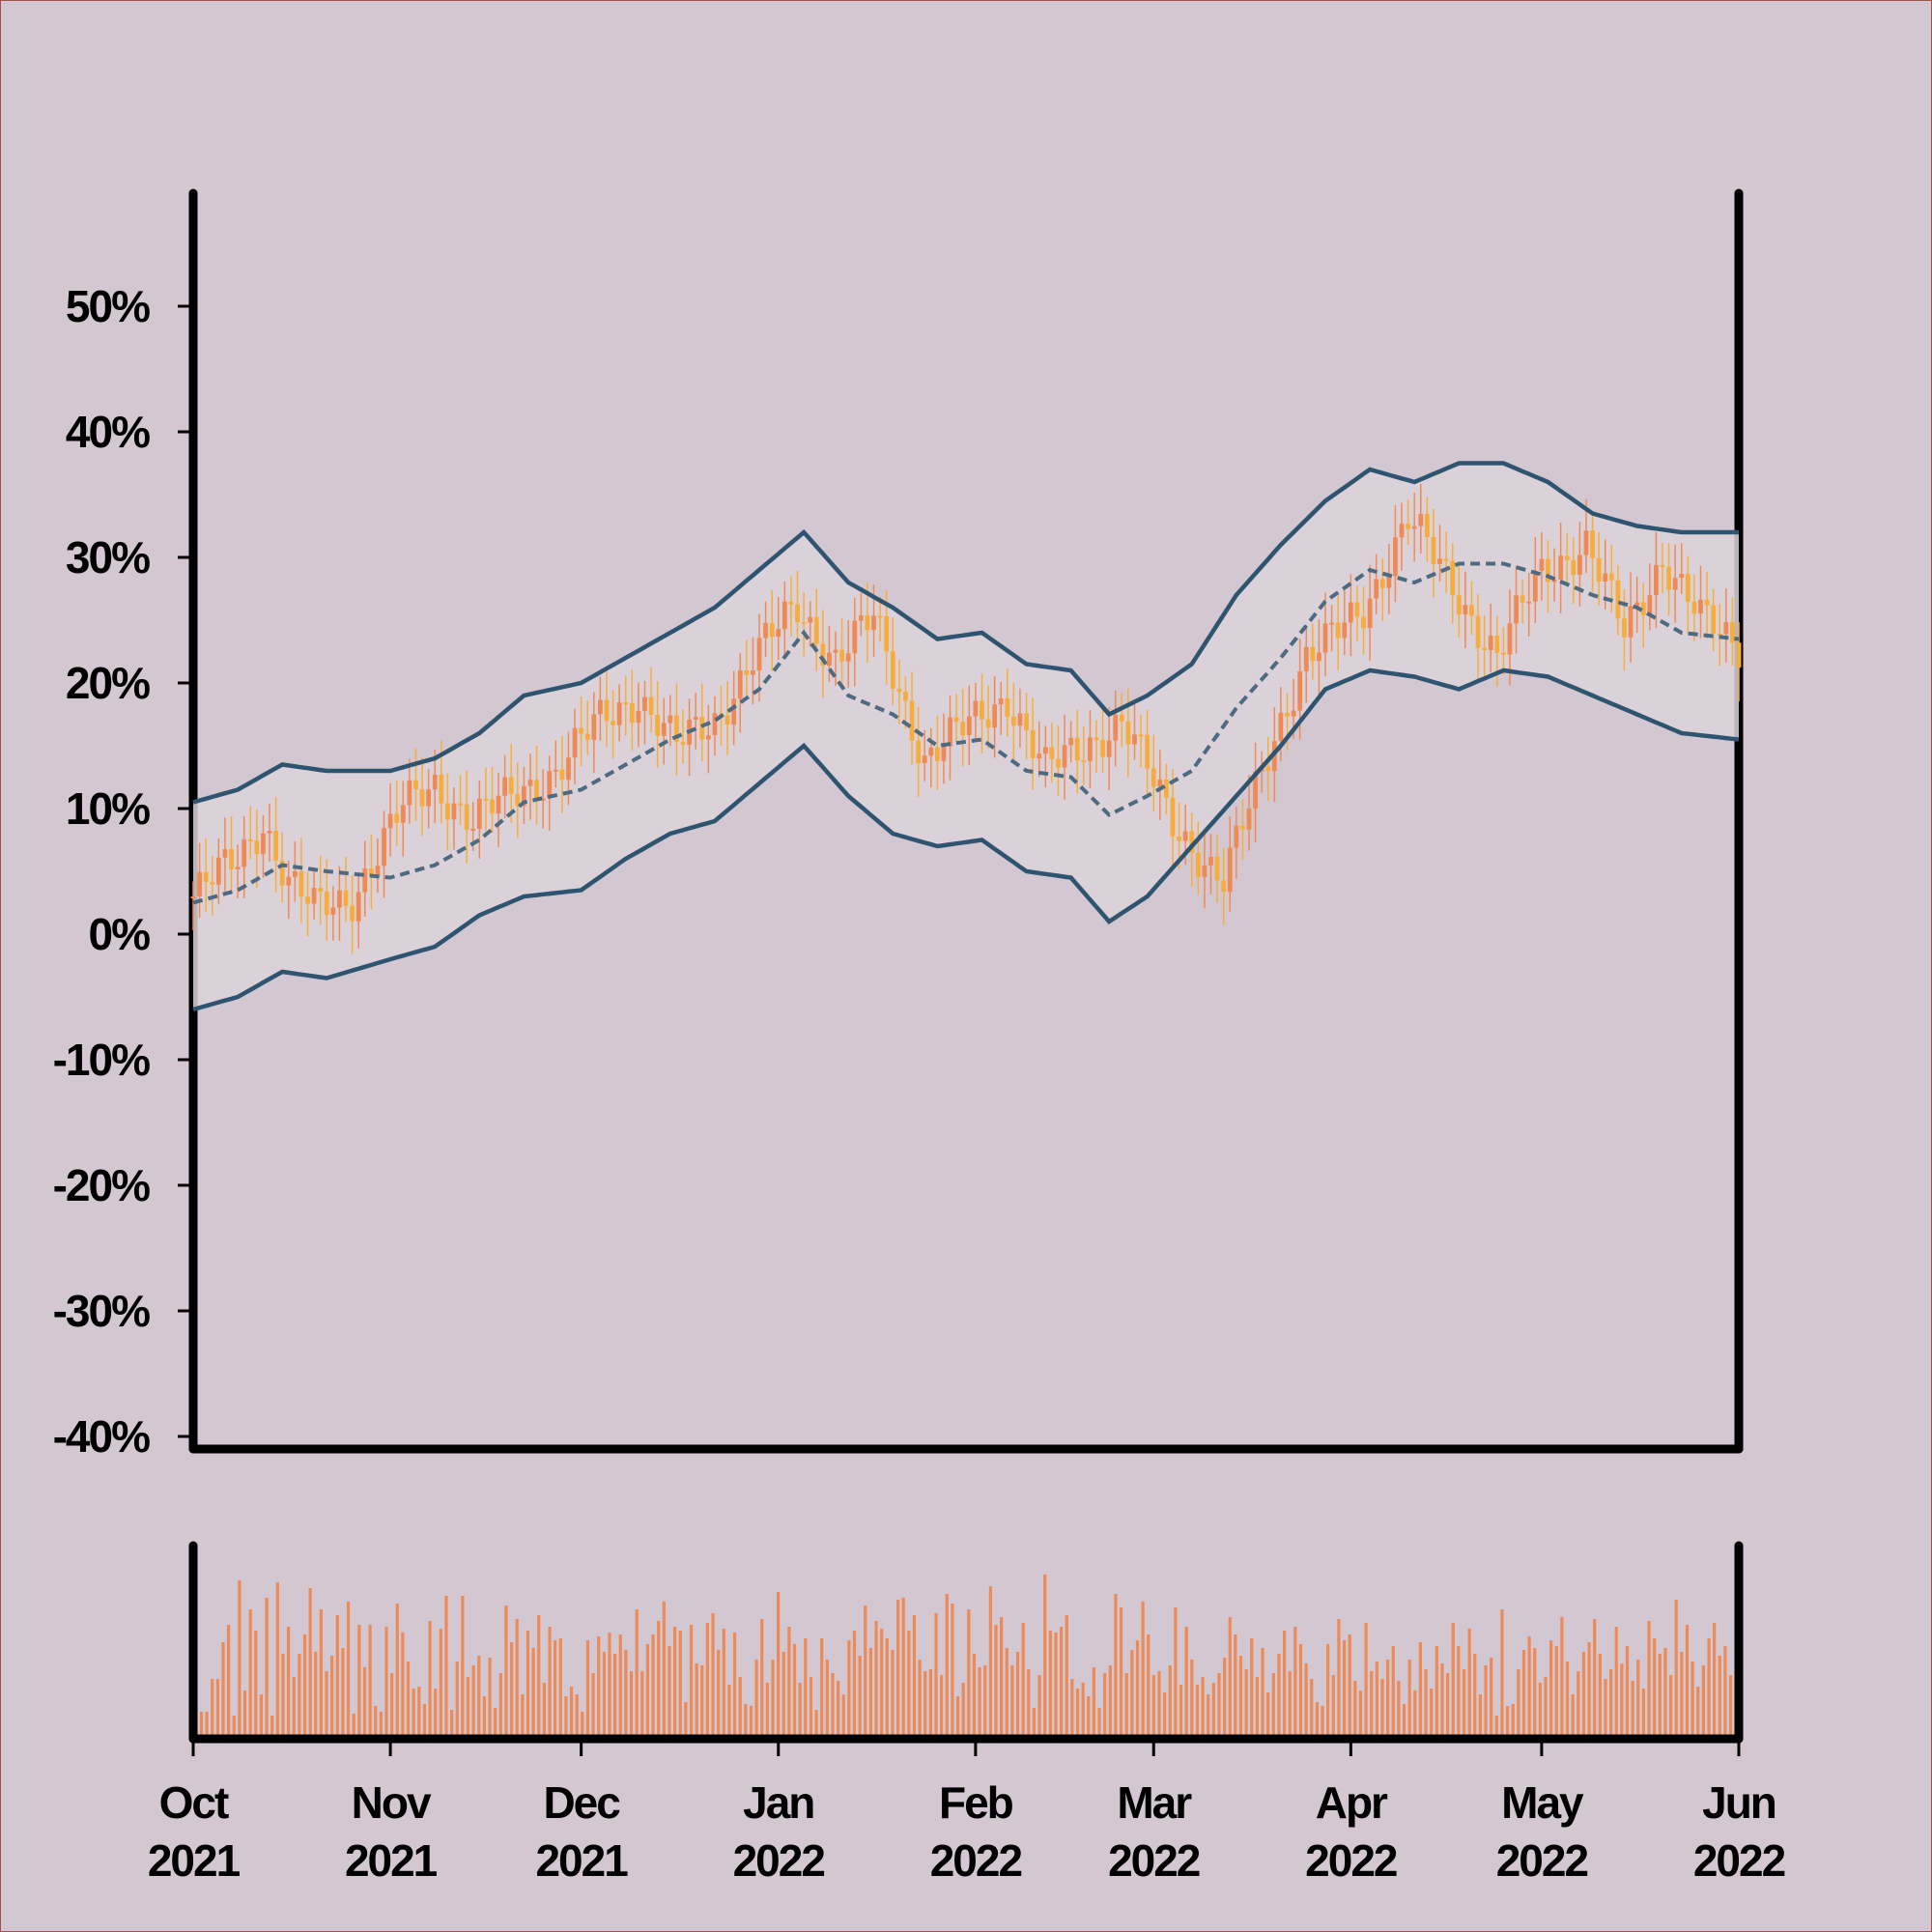 The image size is (1932, 1932). What do you see at coordinates (1542, 1802) in the screenshot?
I see `x-tick-label-month: May` at bounding box center [1542, 1802].